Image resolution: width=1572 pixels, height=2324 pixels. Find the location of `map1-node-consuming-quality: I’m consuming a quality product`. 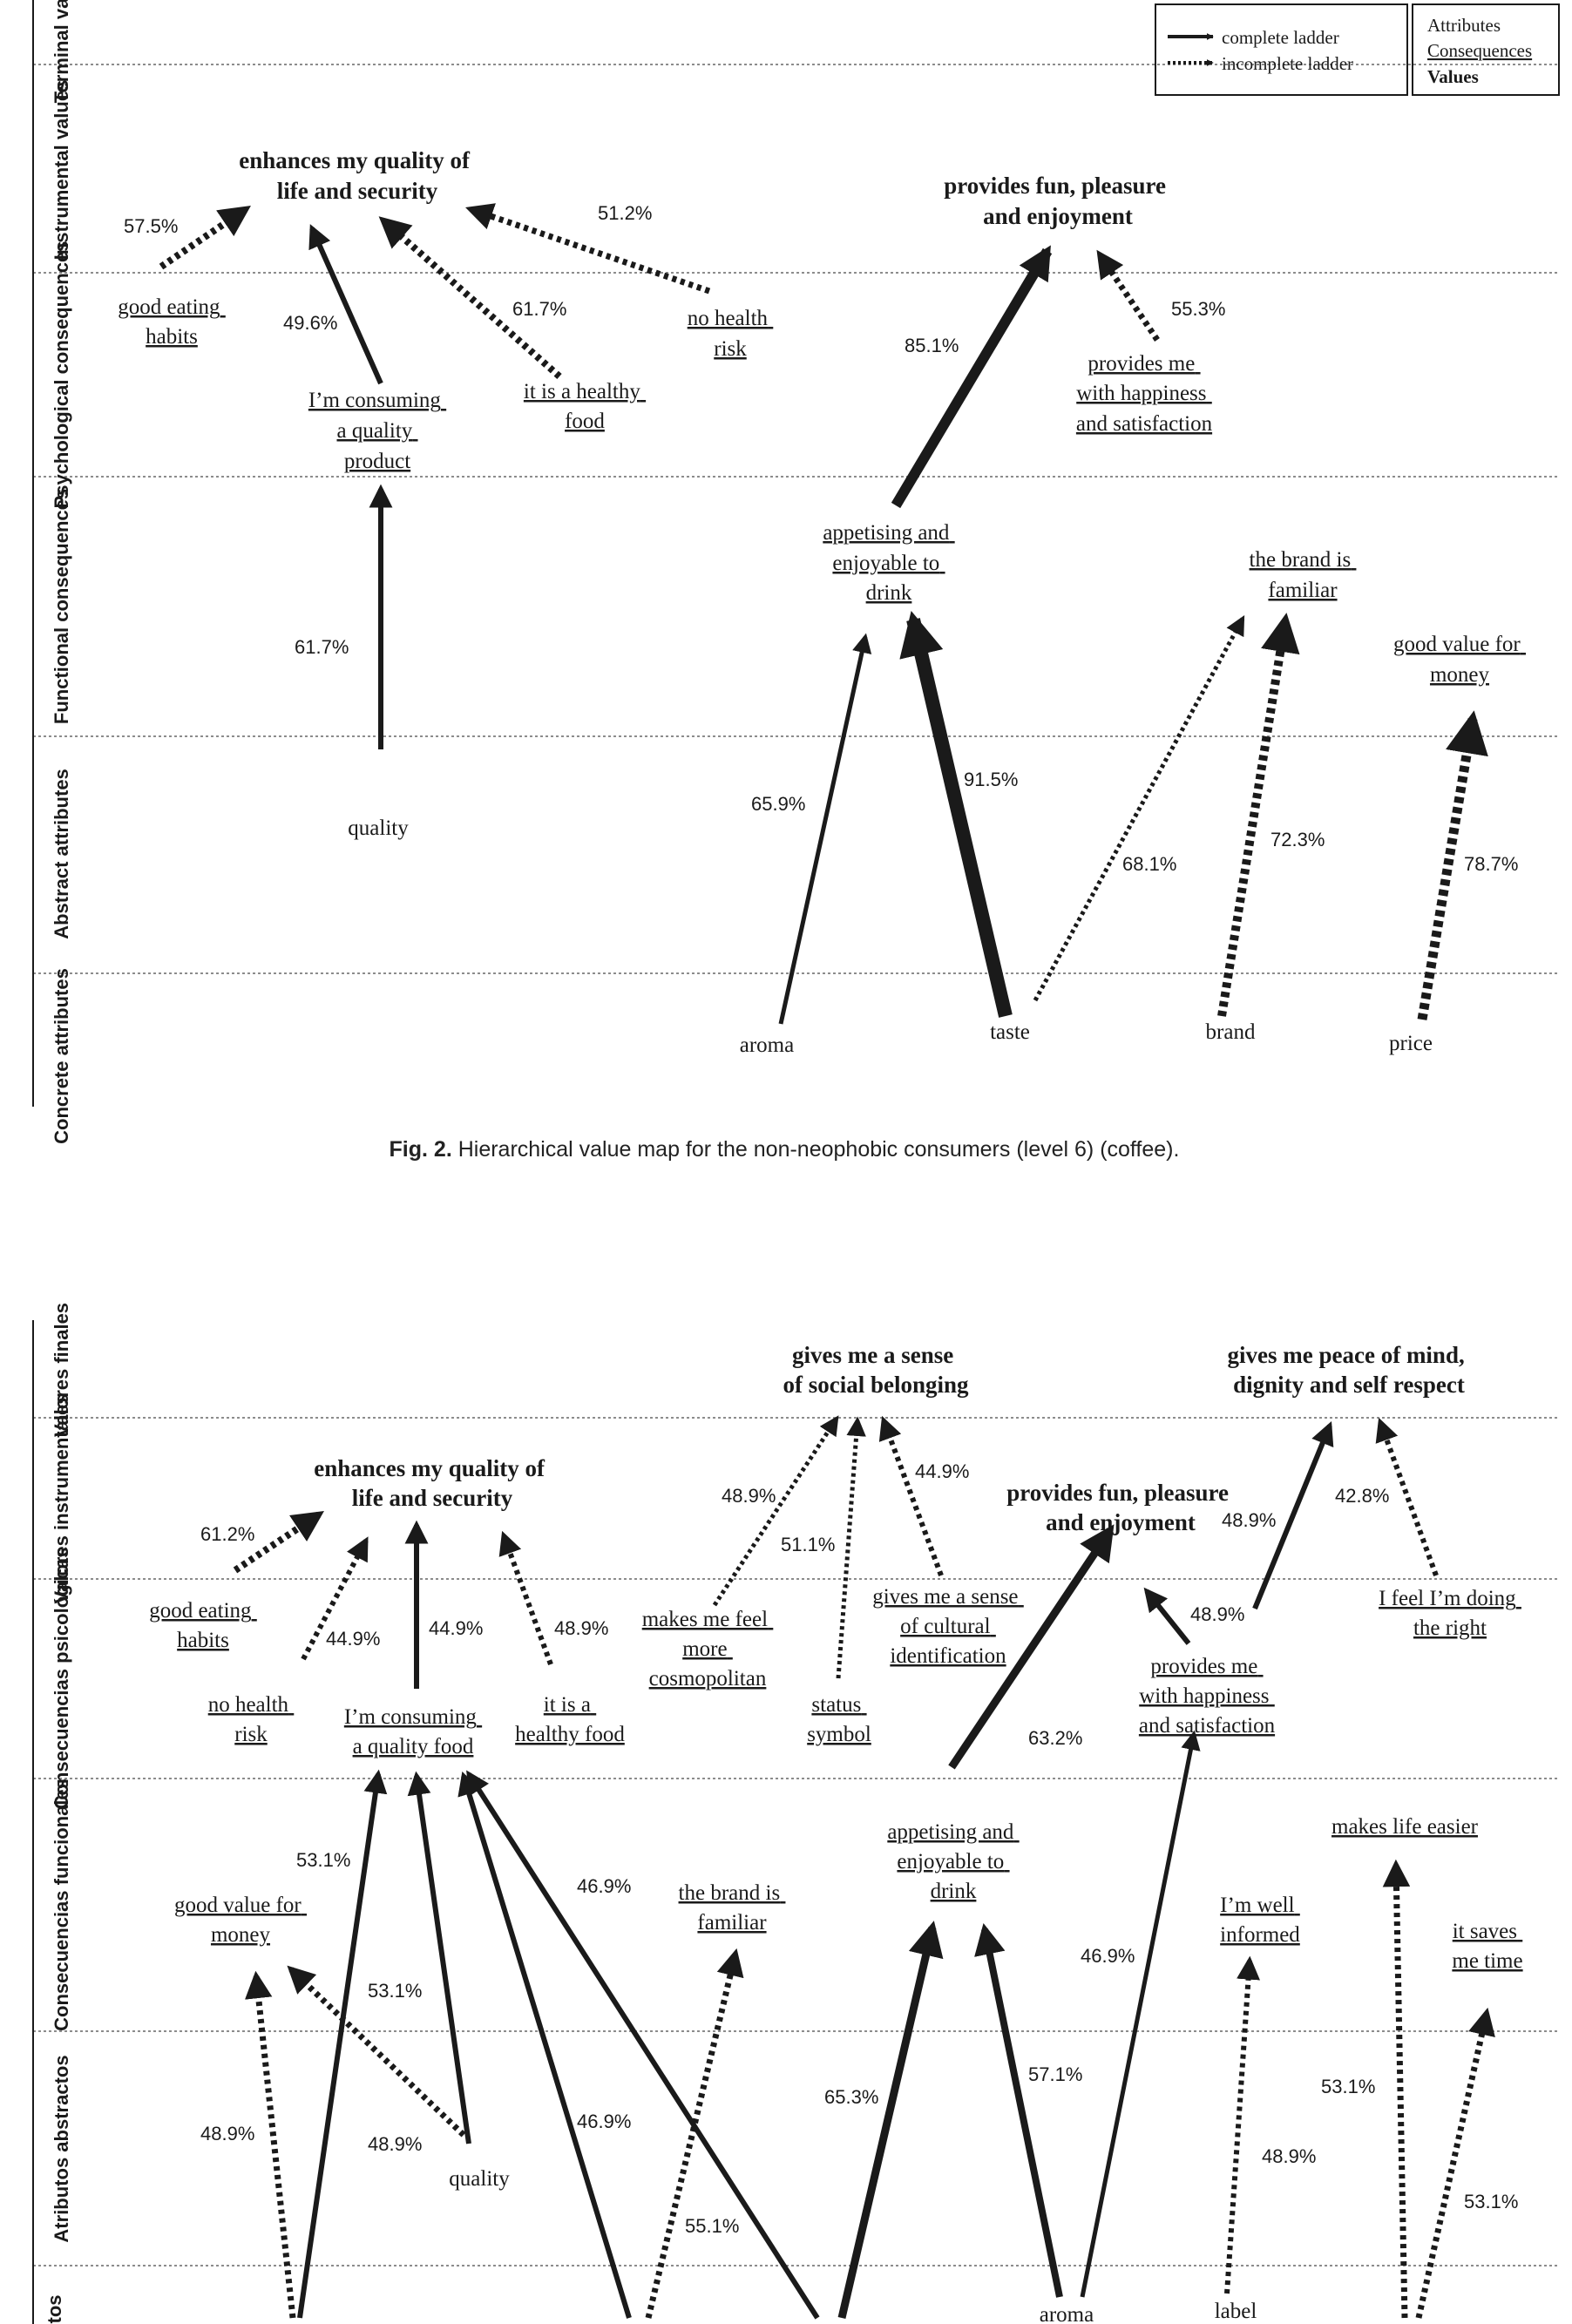

map1-node-consuming-quality: I’m consuming a quality product is located at coordinates (377, 431).